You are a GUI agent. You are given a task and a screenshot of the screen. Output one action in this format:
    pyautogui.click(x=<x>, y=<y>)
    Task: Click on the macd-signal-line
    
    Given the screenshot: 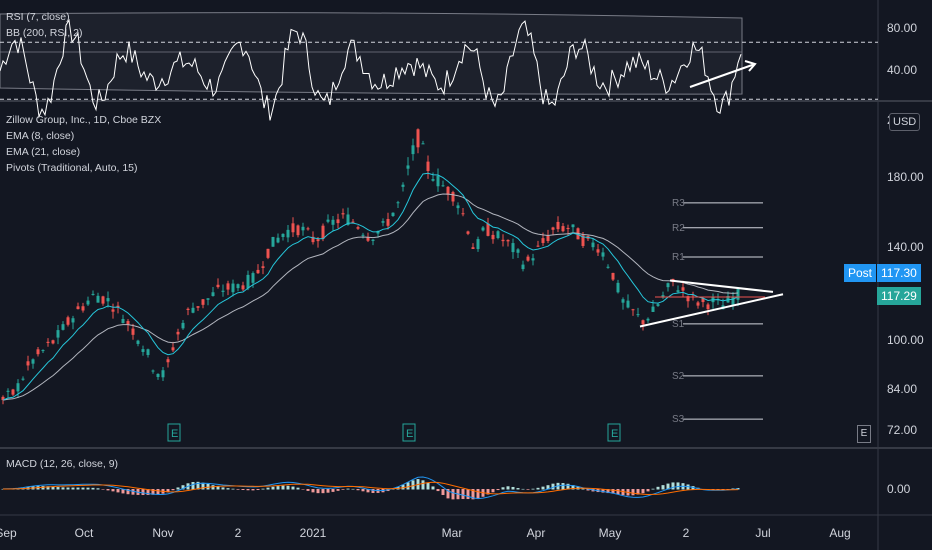 What is the action you would take?
    pyautogui.click(x=371, y=488)
    